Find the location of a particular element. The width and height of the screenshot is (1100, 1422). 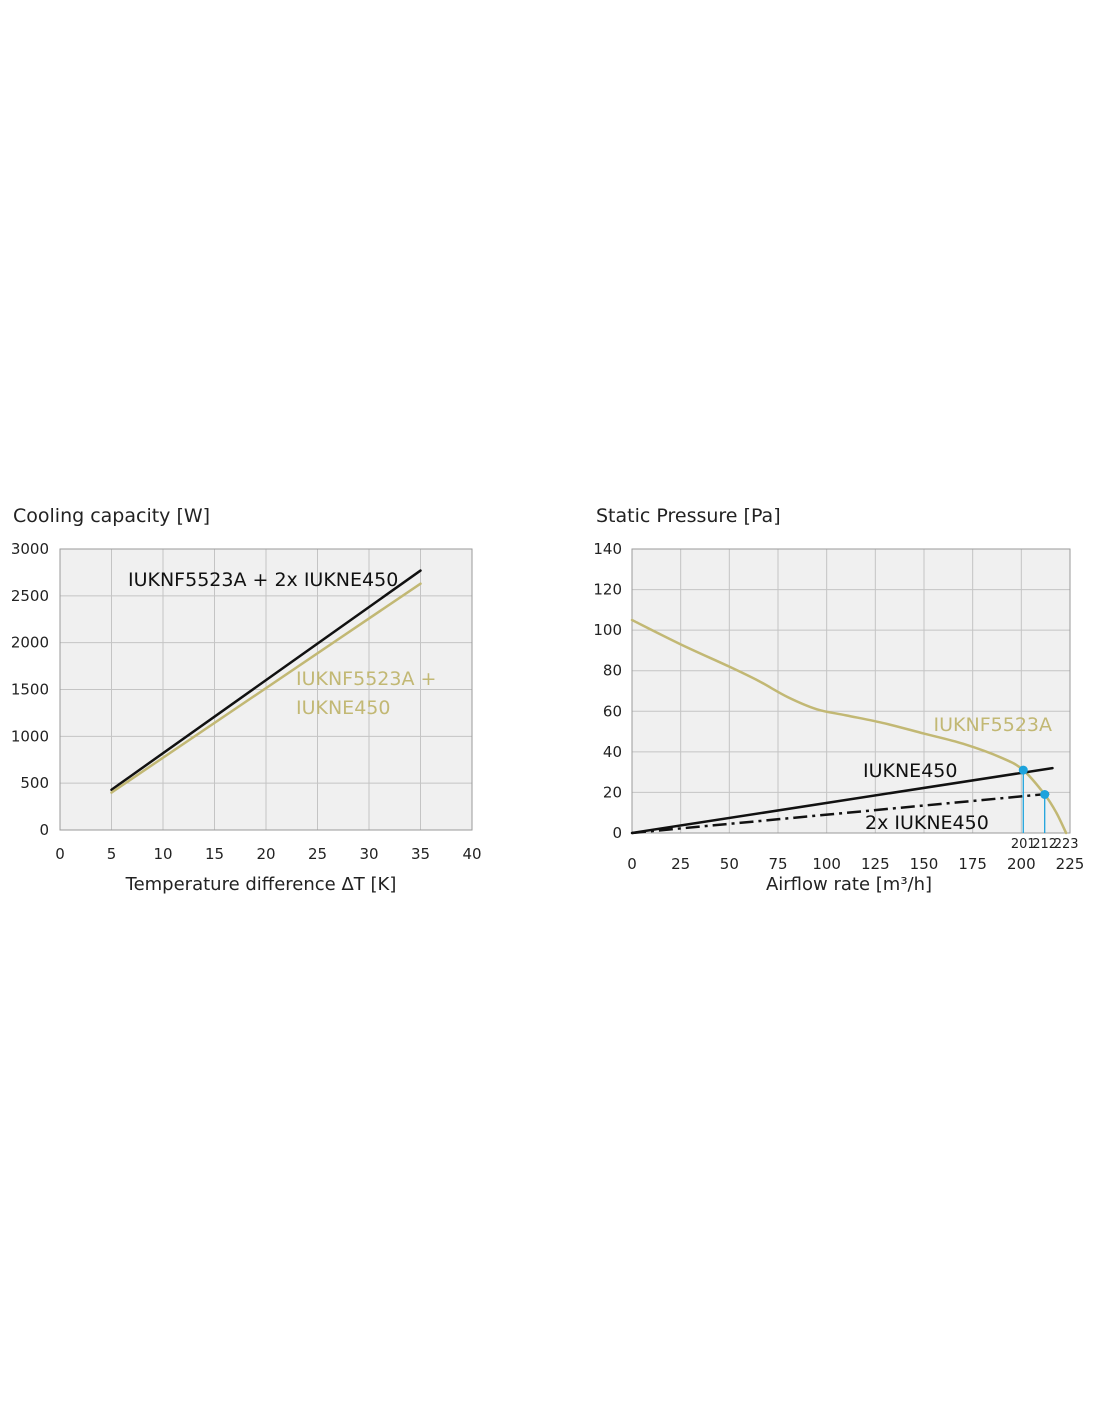

y-tick-label: 100 is located at coordinates (607, 630).